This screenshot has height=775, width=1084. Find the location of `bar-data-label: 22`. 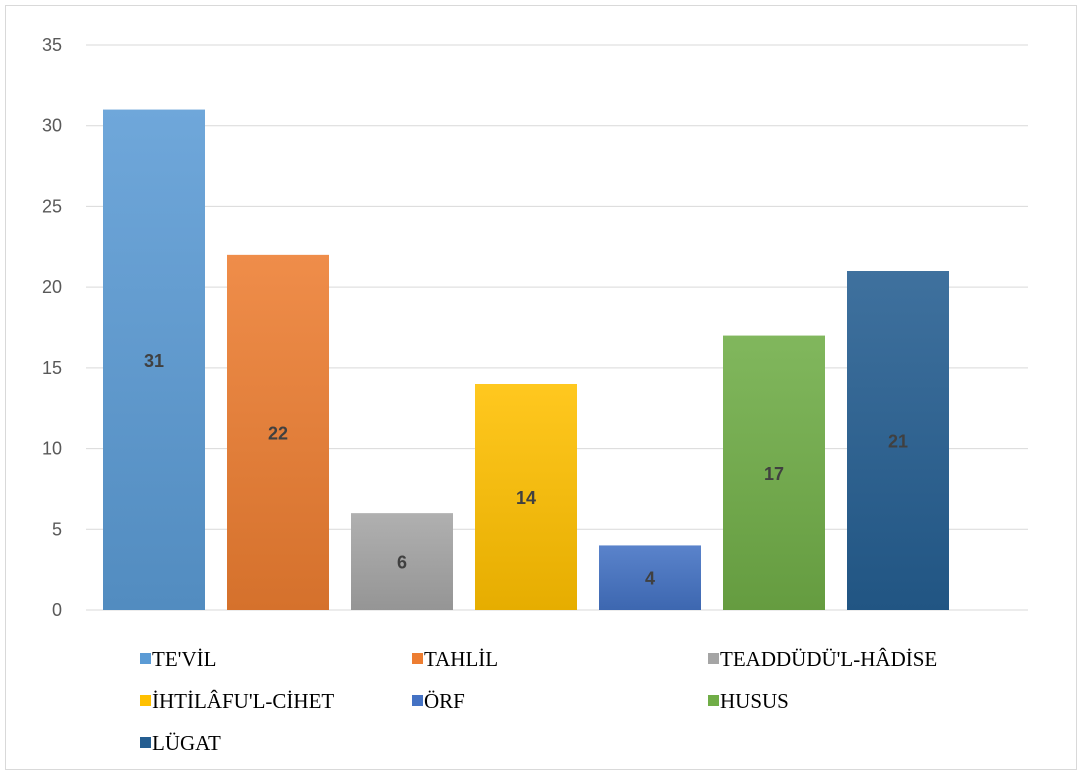

bar-data-label: 22 is located at coordinates (278, 433).